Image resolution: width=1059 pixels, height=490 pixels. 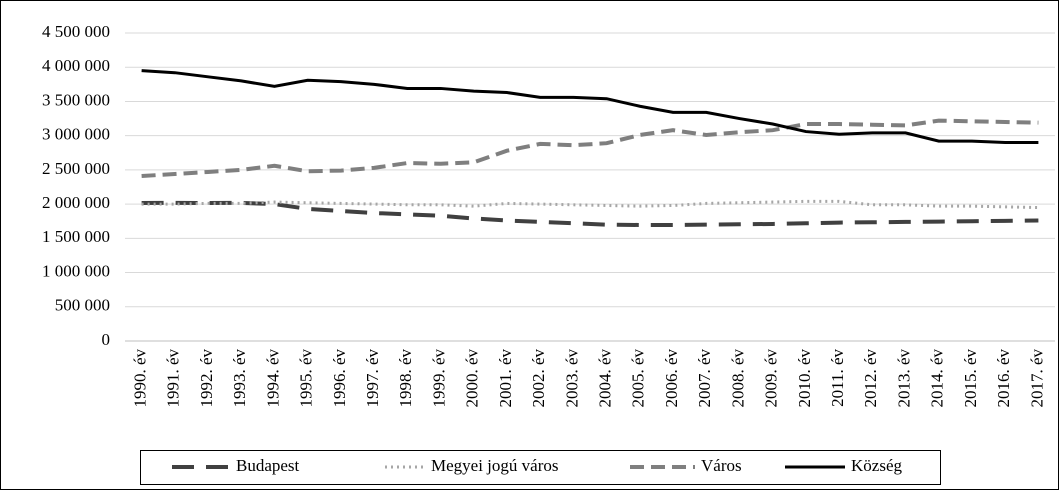 What do you see at coordinates (494, 465) in the screenshot?
I see `legend-label: Megyei jogú város` at bounding box center [494, 465].